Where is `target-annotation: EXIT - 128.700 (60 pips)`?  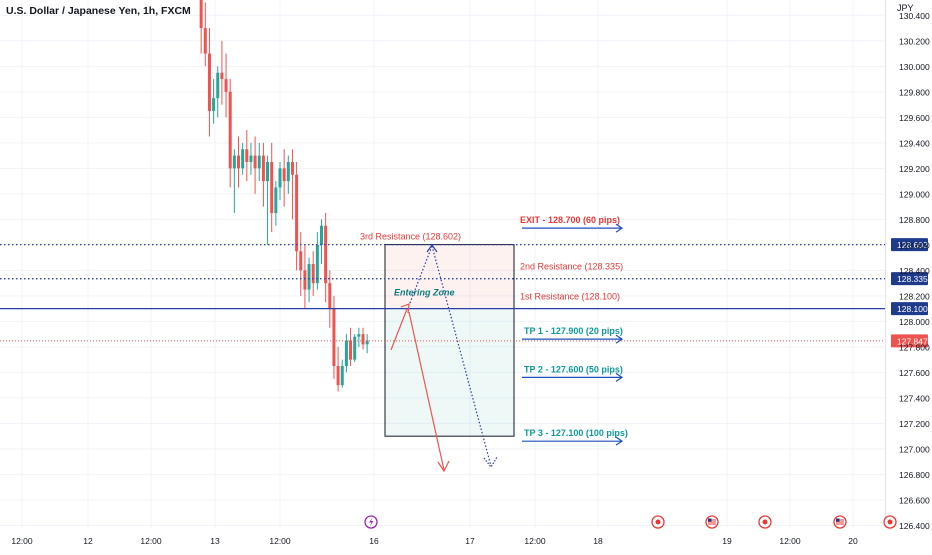
target-annotation: EXIT - 128.700 (60 pips) is located at coordinates (572, 224).